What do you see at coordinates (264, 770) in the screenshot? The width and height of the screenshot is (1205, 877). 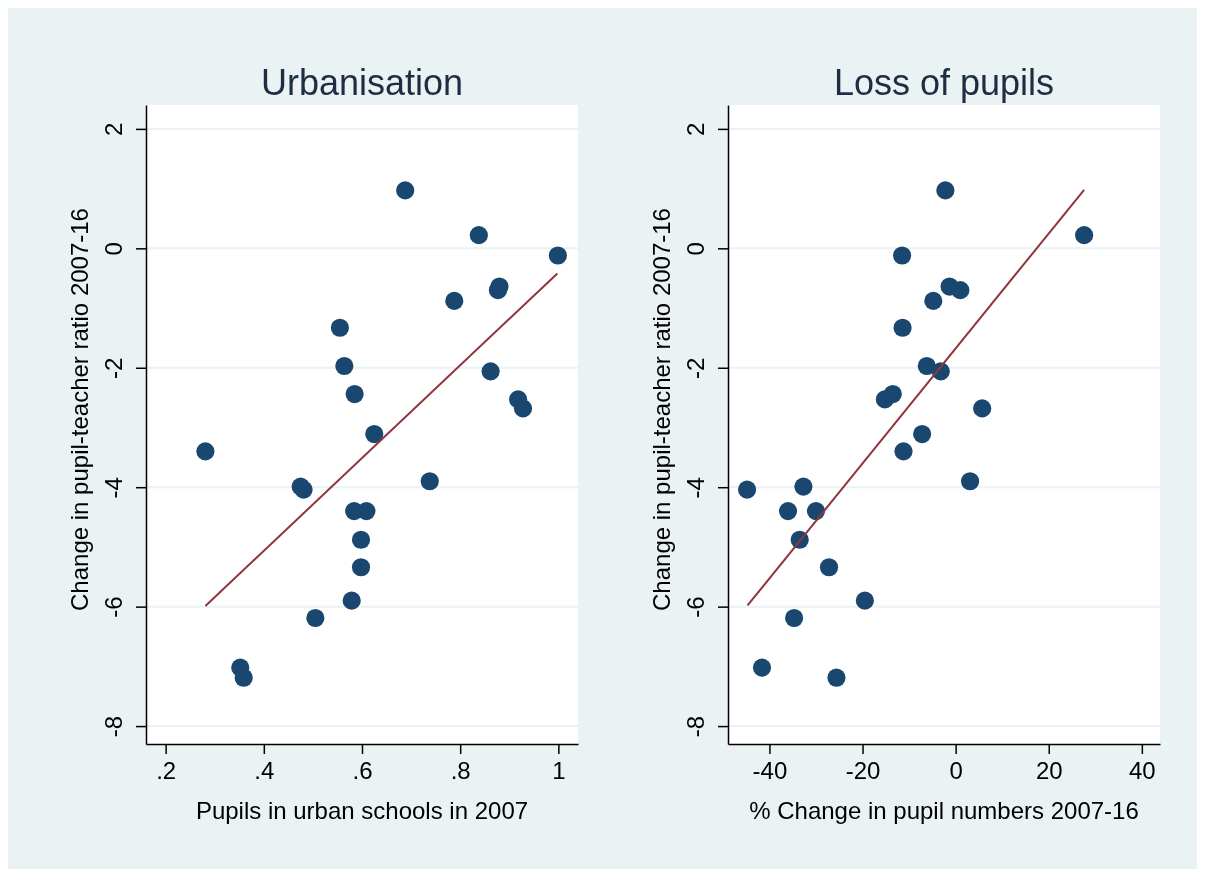 I see `x-tick-label: .4` at bounding box center [264, 770].